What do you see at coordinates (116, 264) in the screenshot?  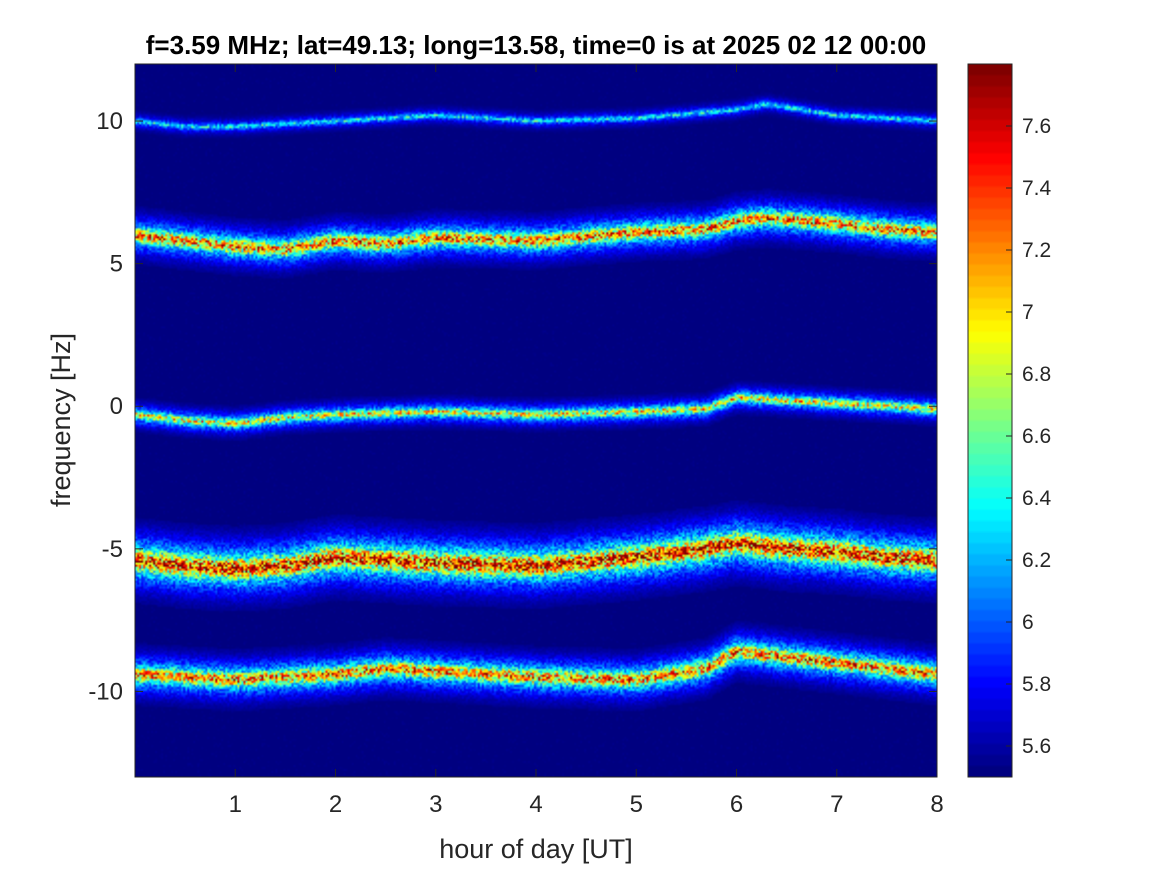 I see `y-tick-label: 5` at bounding box center [116, 264].